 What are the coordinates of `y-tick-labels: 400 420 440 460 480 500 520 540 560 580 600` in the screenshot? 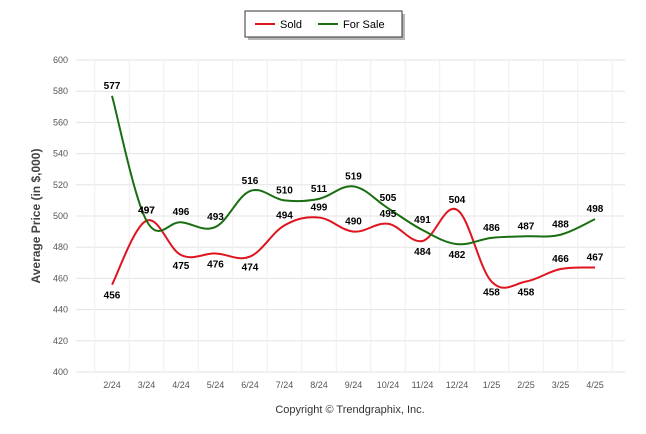 It's located at (60, 216).